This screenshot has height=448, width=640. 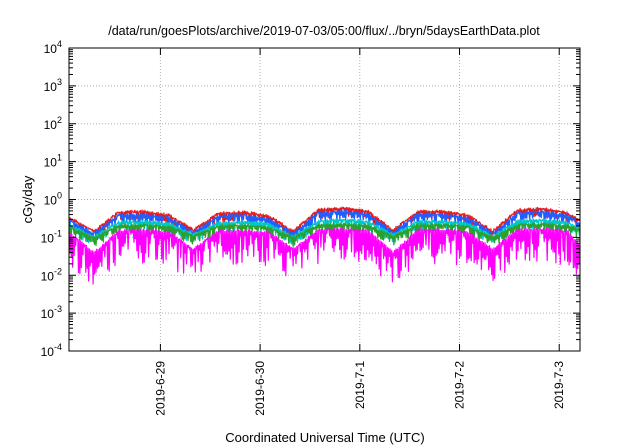 What do you see at coordinates (460, 385) in the screenshot?
I see `x-tick-label: 2019-7-2` at bounding box center [460, 385].